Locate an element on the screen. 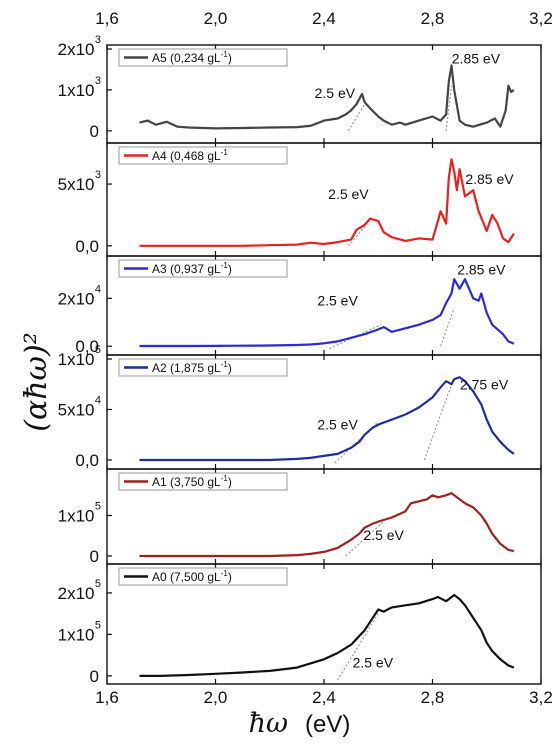  x-axis-title: ħω (eV) is located at coordinates (300, 723).